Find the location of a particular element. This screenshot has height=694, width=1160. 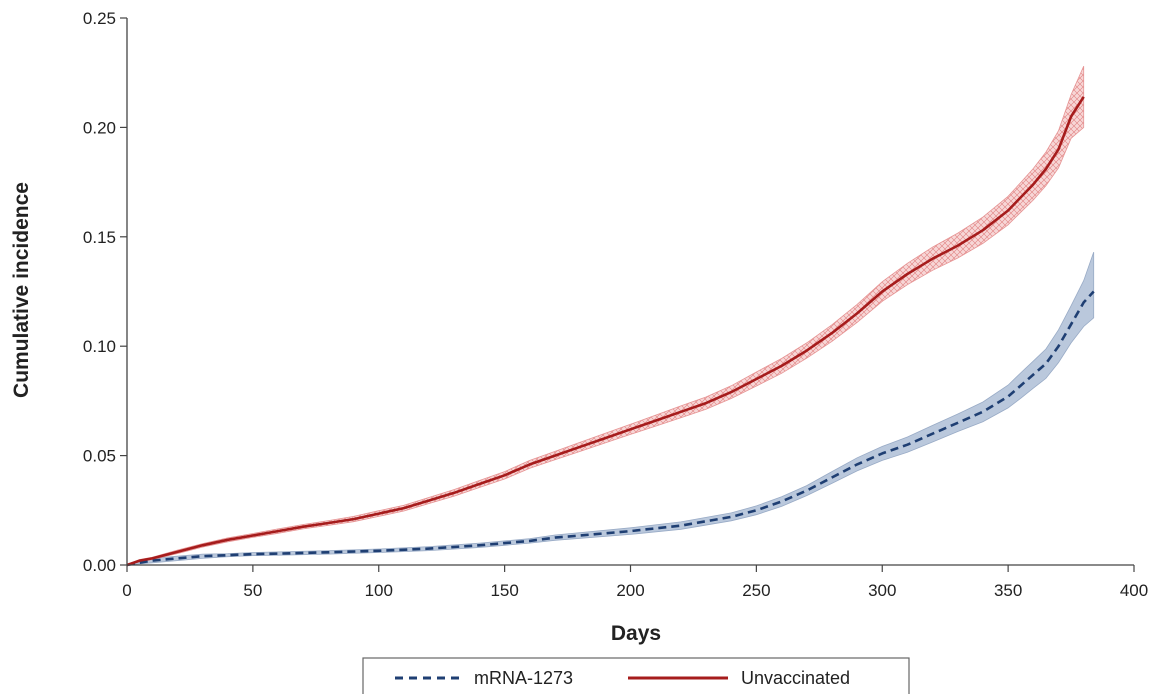

y-tick-label: 0.00 is located at coordinates (99, 565).